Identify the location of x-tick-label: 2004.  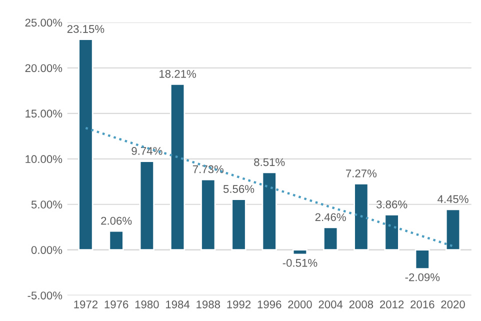
(330, 304).